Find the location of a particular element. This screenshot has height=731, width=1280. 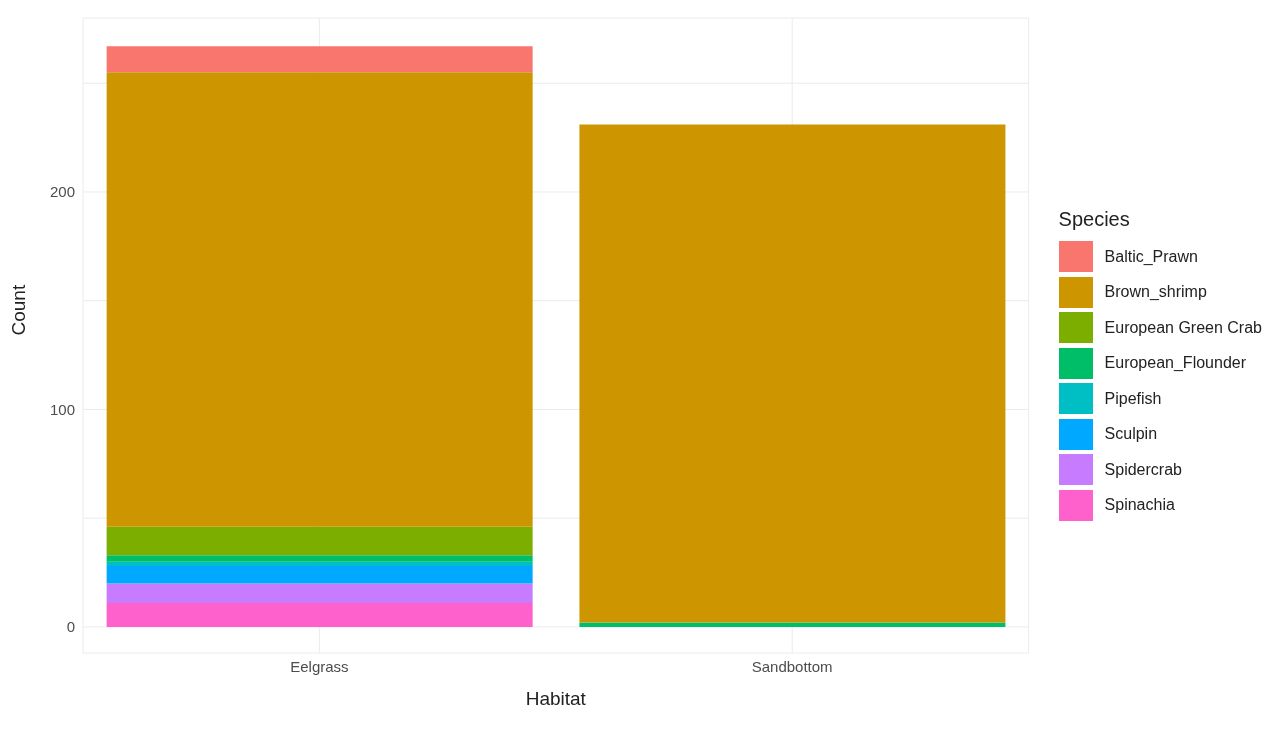

y-tick-label: 100 is located at coordinates (62, 409).